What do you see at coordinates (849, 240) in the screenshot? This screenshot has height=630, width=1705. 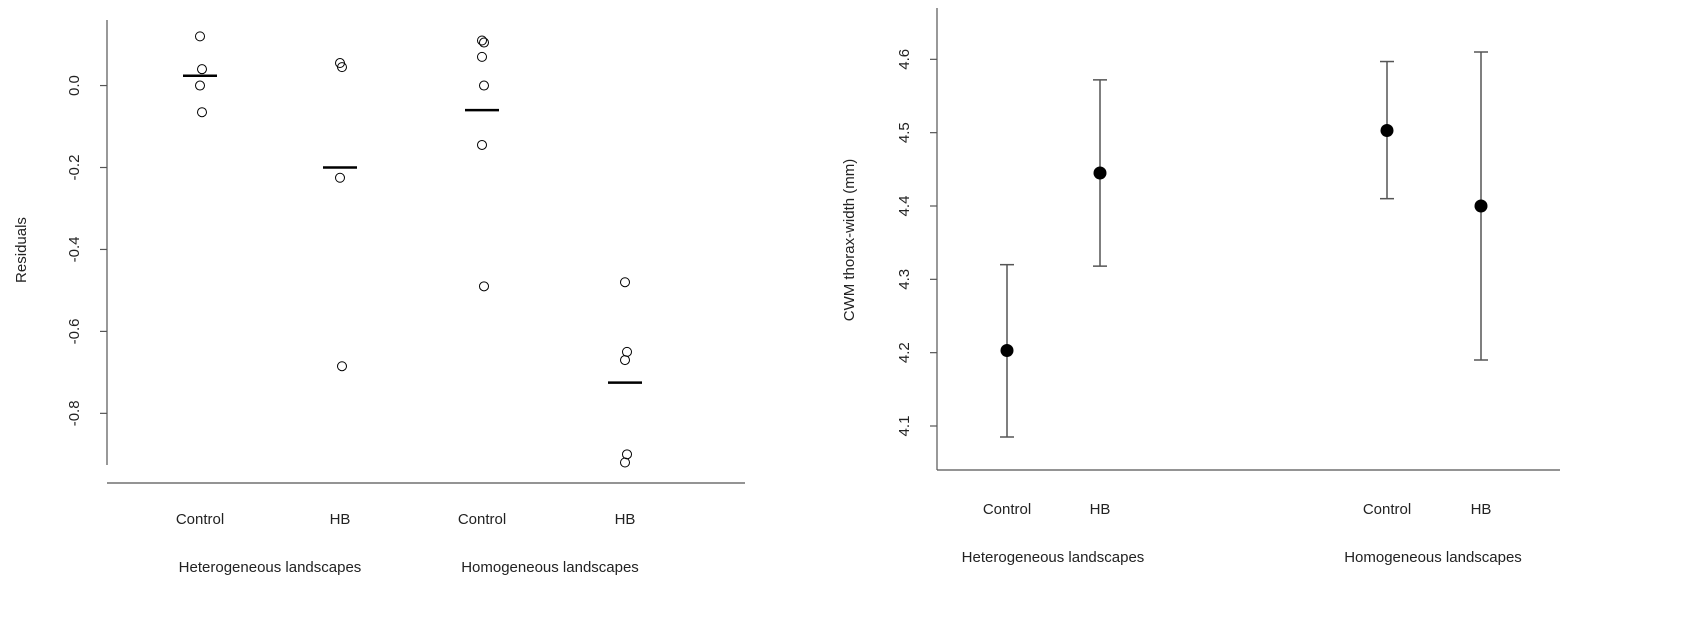 I see `y-axis-label: CWM thorax-width (mm)` at bounding box center [849, 240].